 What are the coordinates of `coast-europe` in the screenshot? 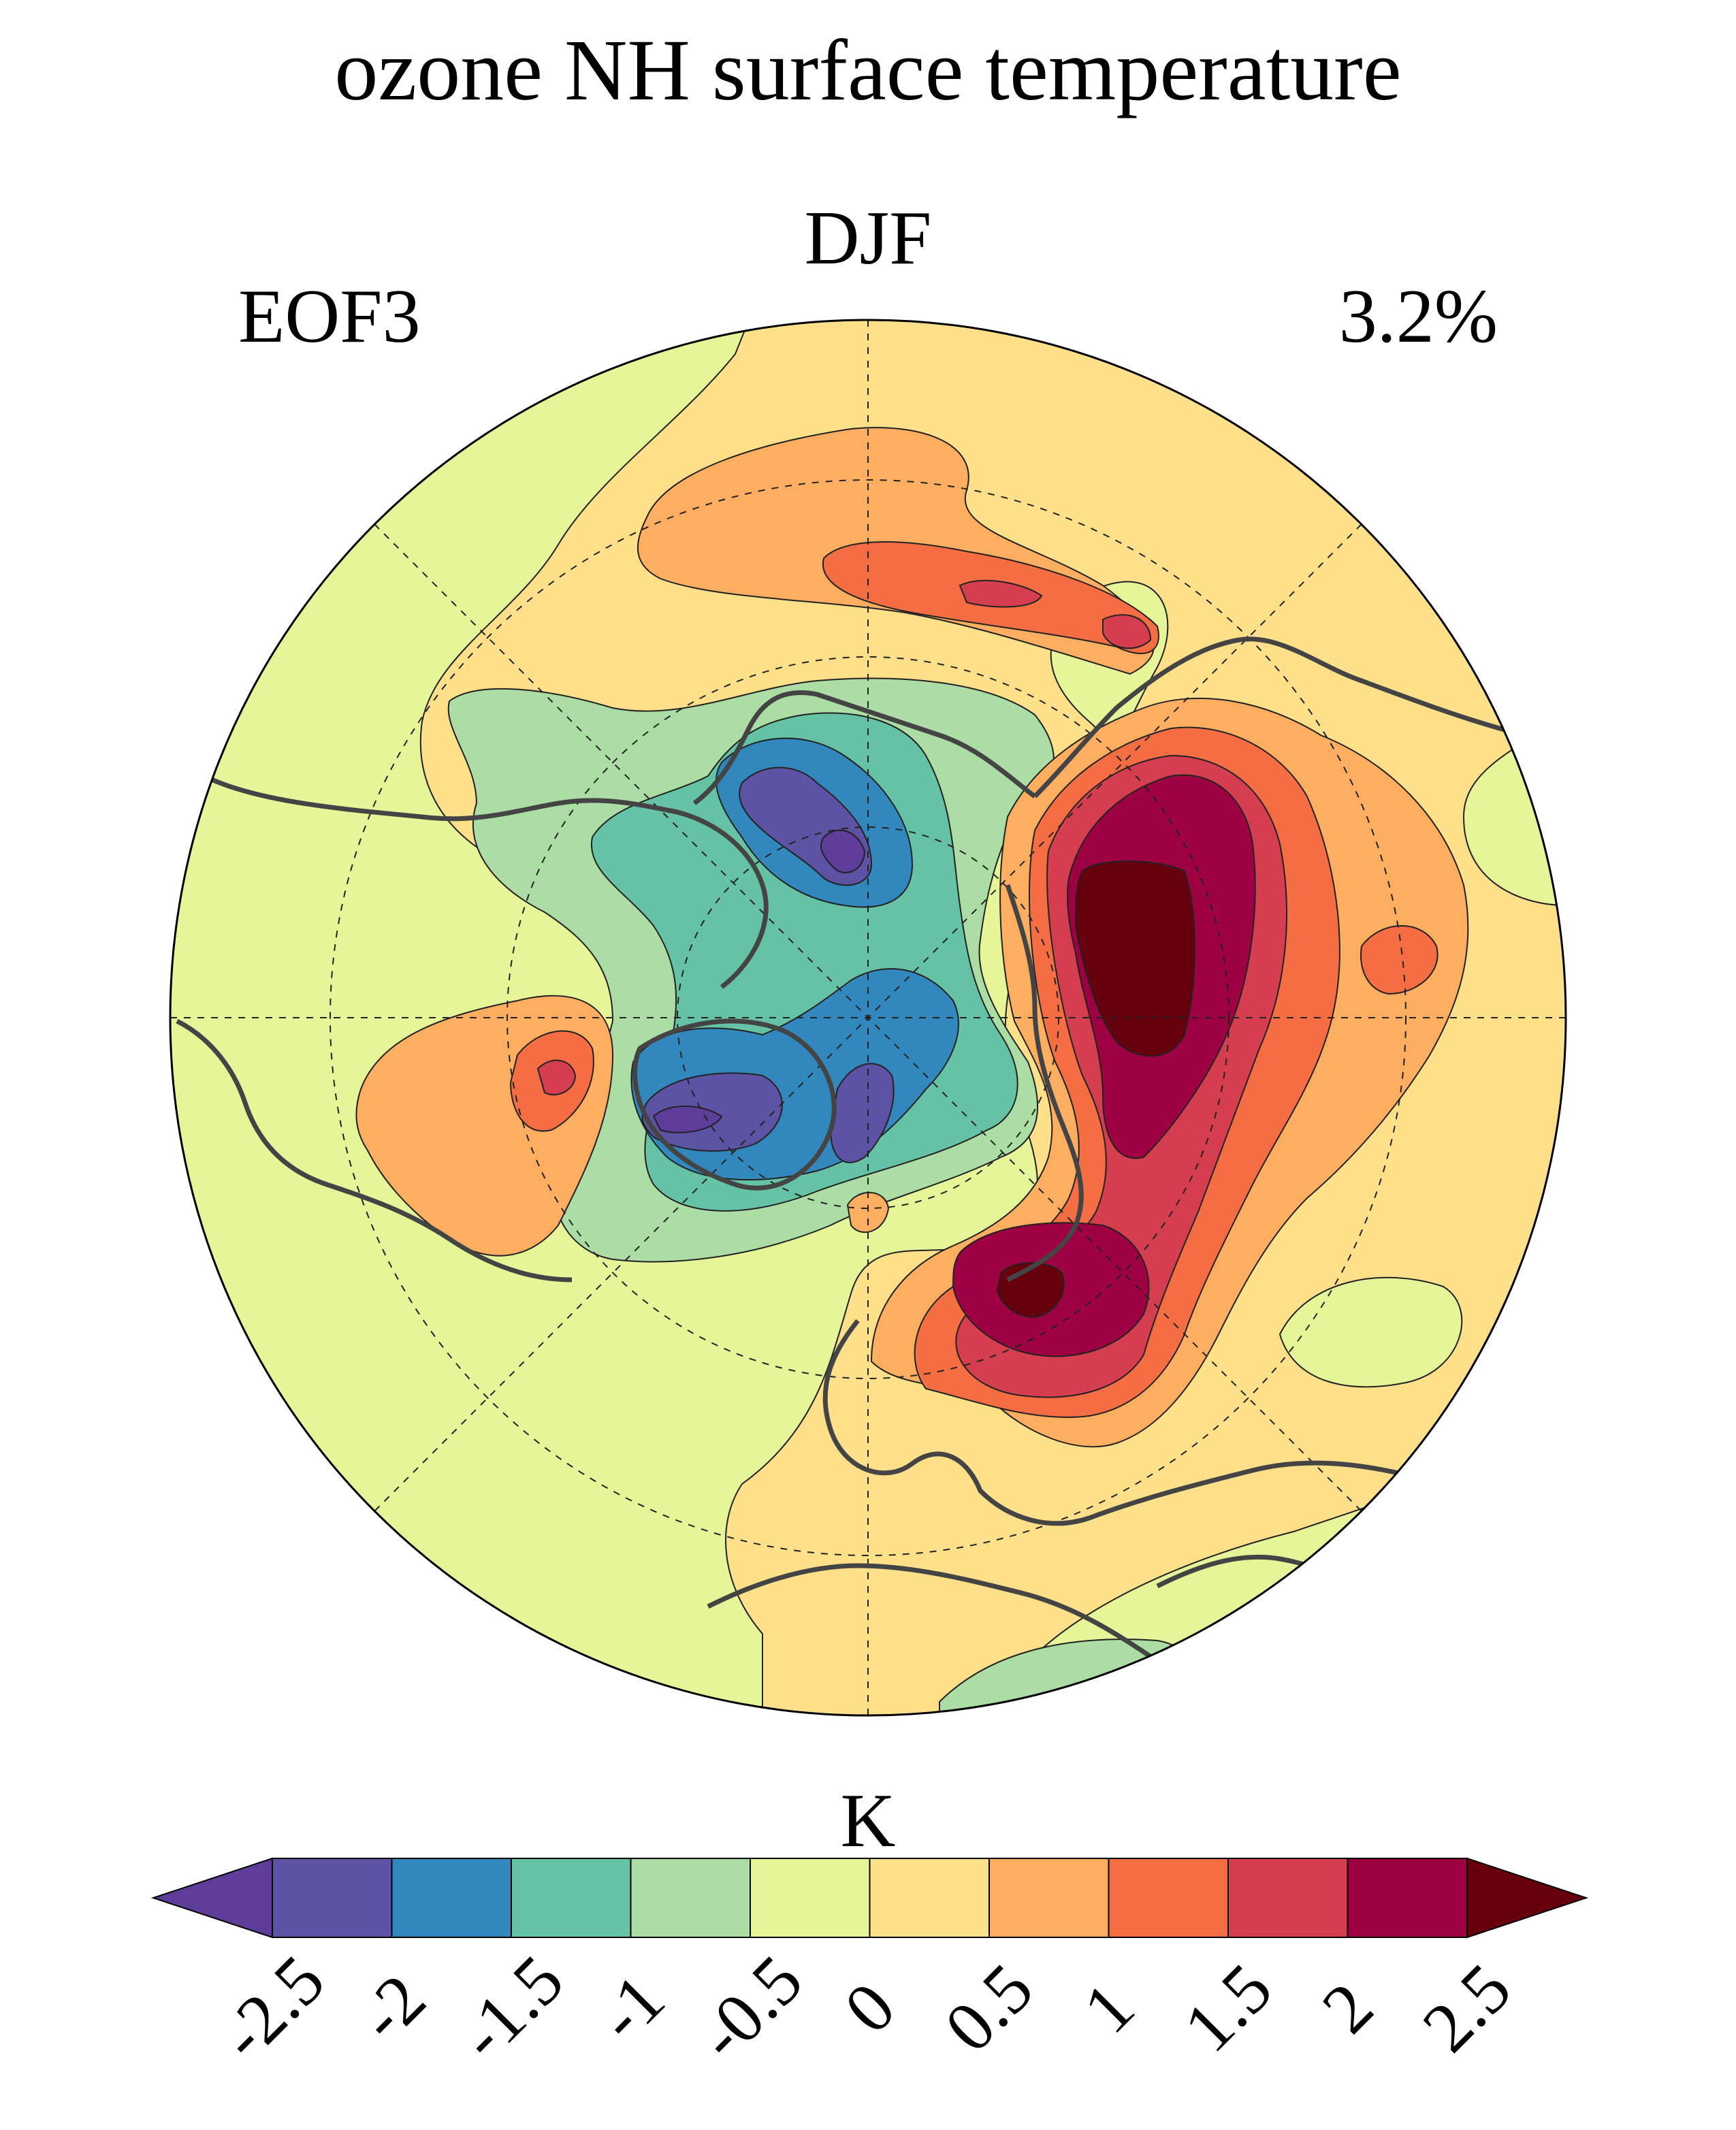 It's located at (1119, 1422).